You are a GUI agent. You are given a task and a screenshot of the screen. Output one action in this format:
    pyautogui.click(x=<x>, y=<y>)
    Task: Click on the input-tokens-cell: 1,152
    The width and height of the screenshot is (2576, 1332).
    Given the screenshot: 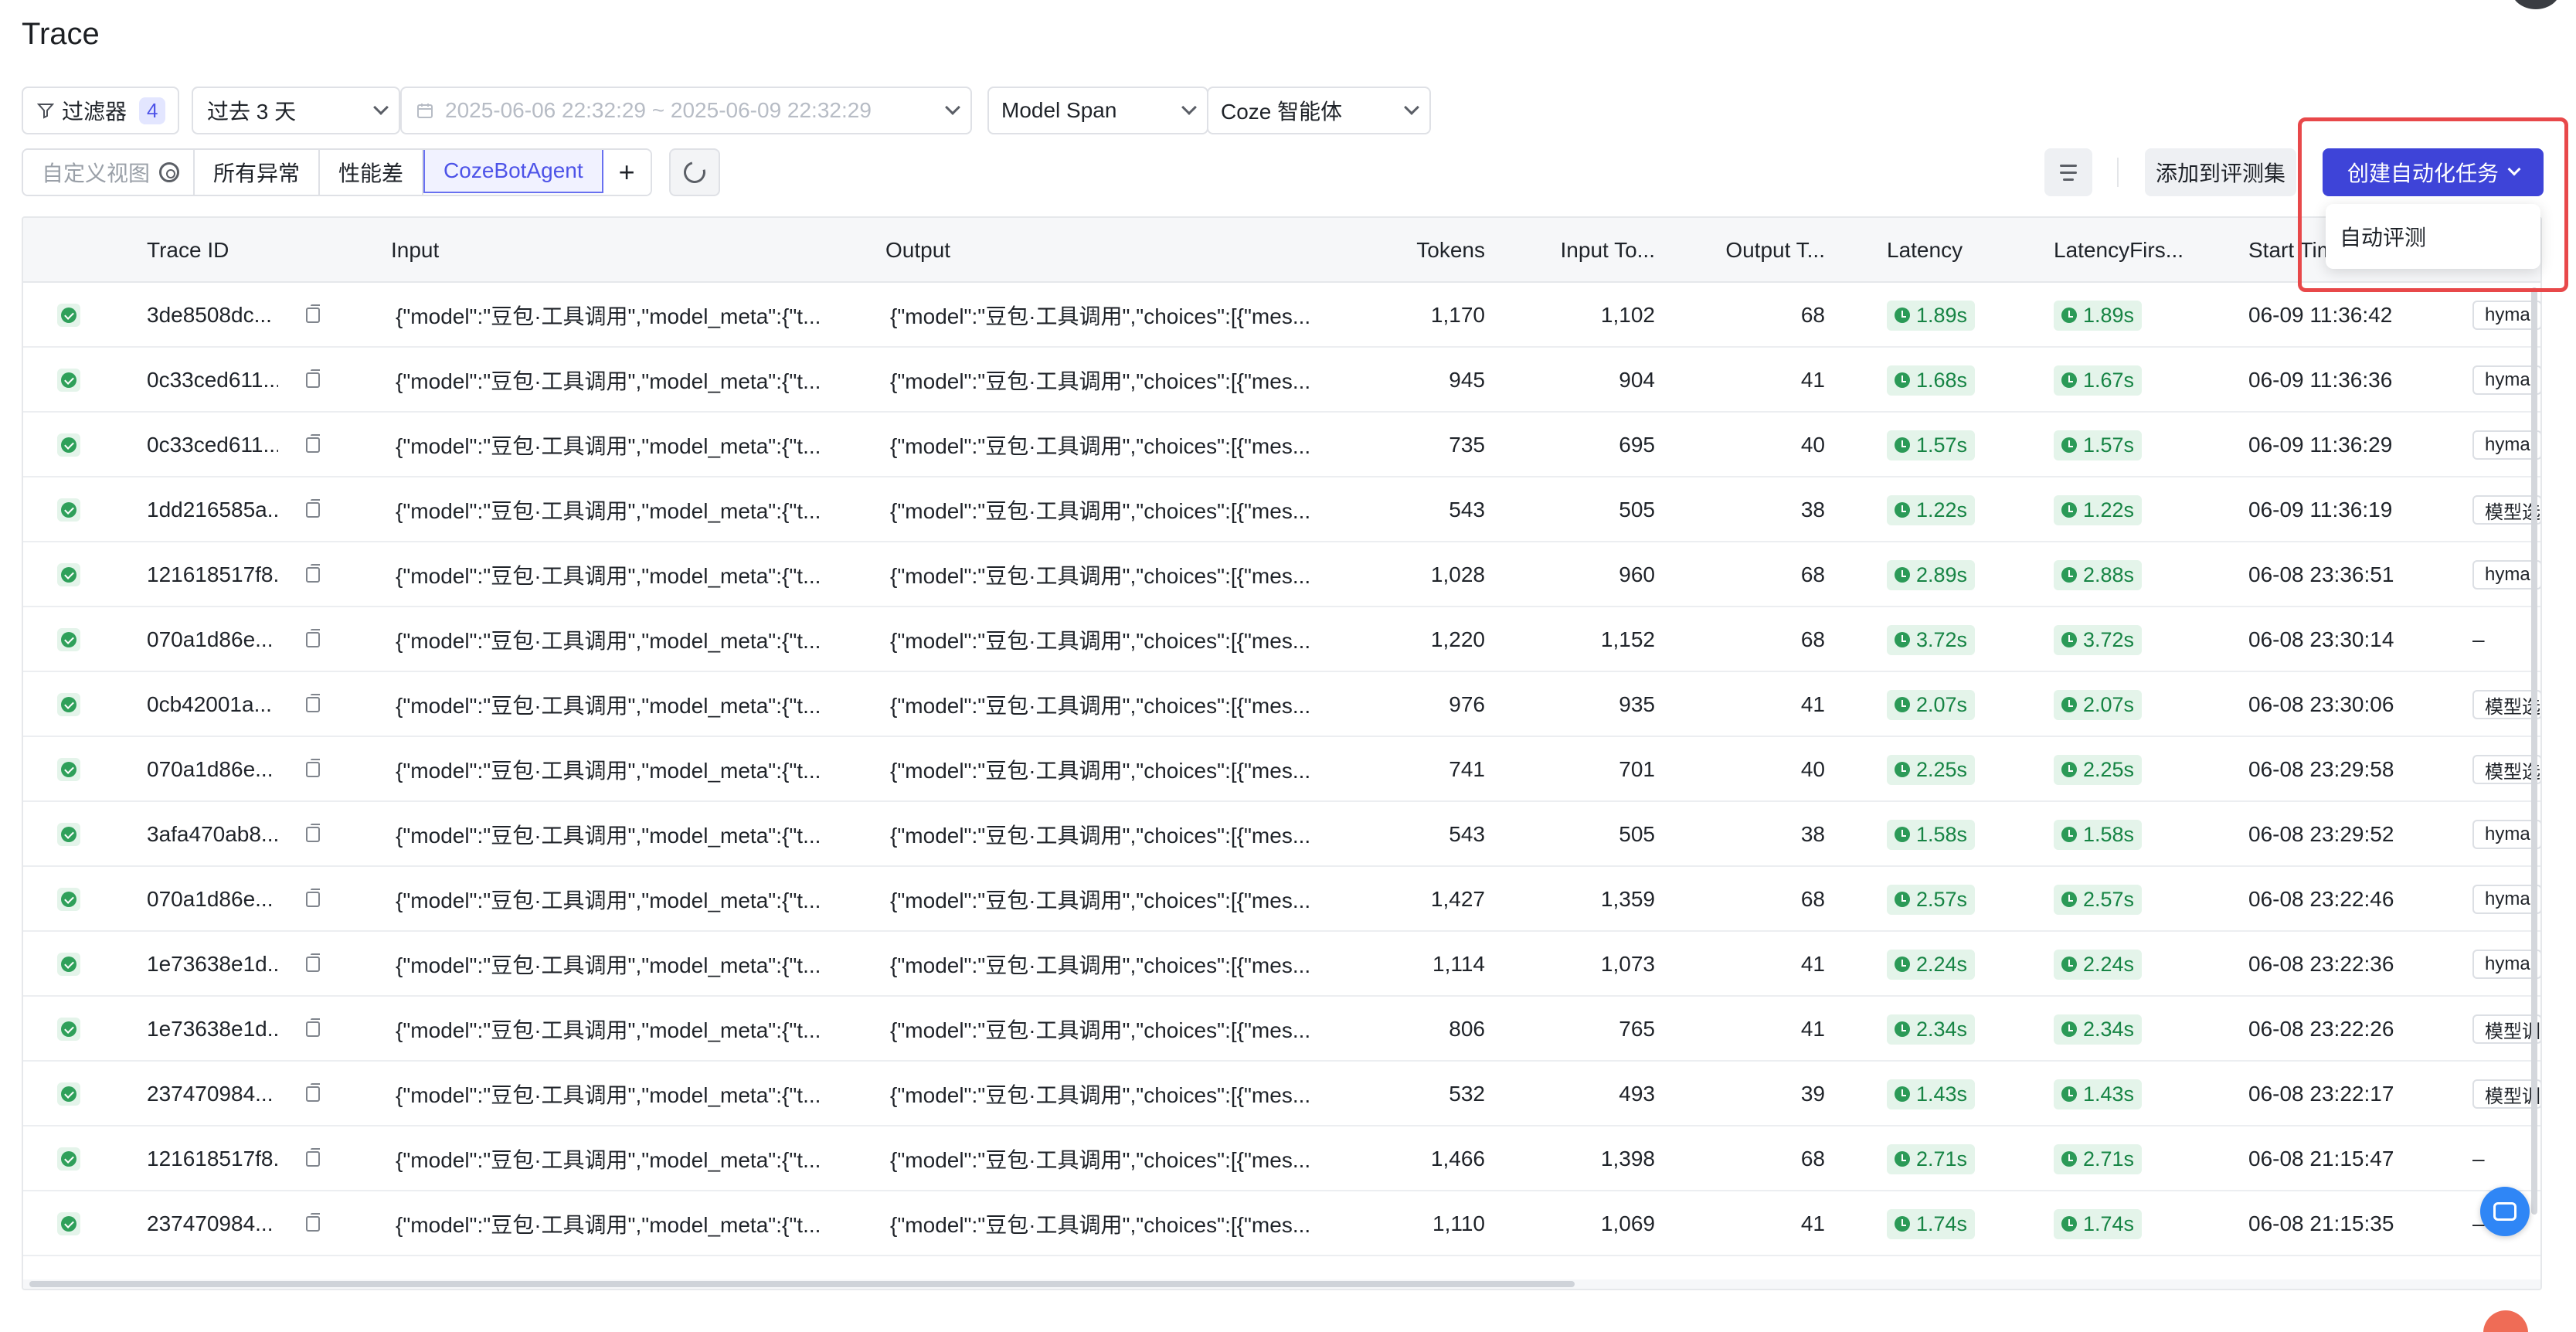 What is the action you would take?
    pyautogui.click(x=1588, y=639)
    